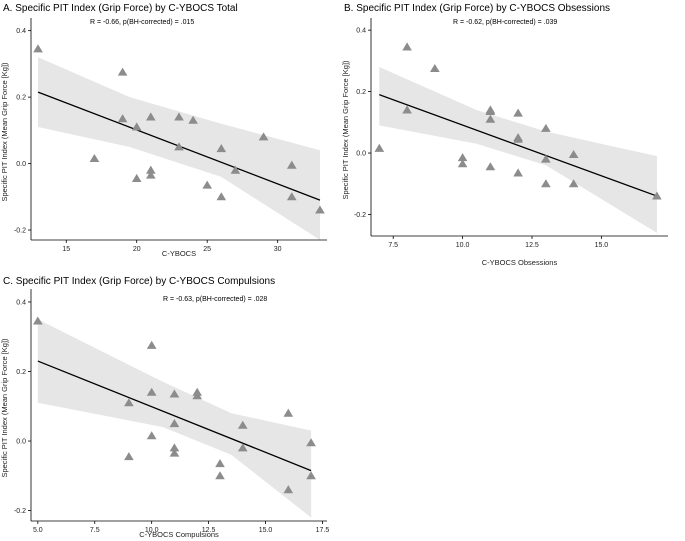  I want to click on x-tick-label: 20, so click(137, 249).